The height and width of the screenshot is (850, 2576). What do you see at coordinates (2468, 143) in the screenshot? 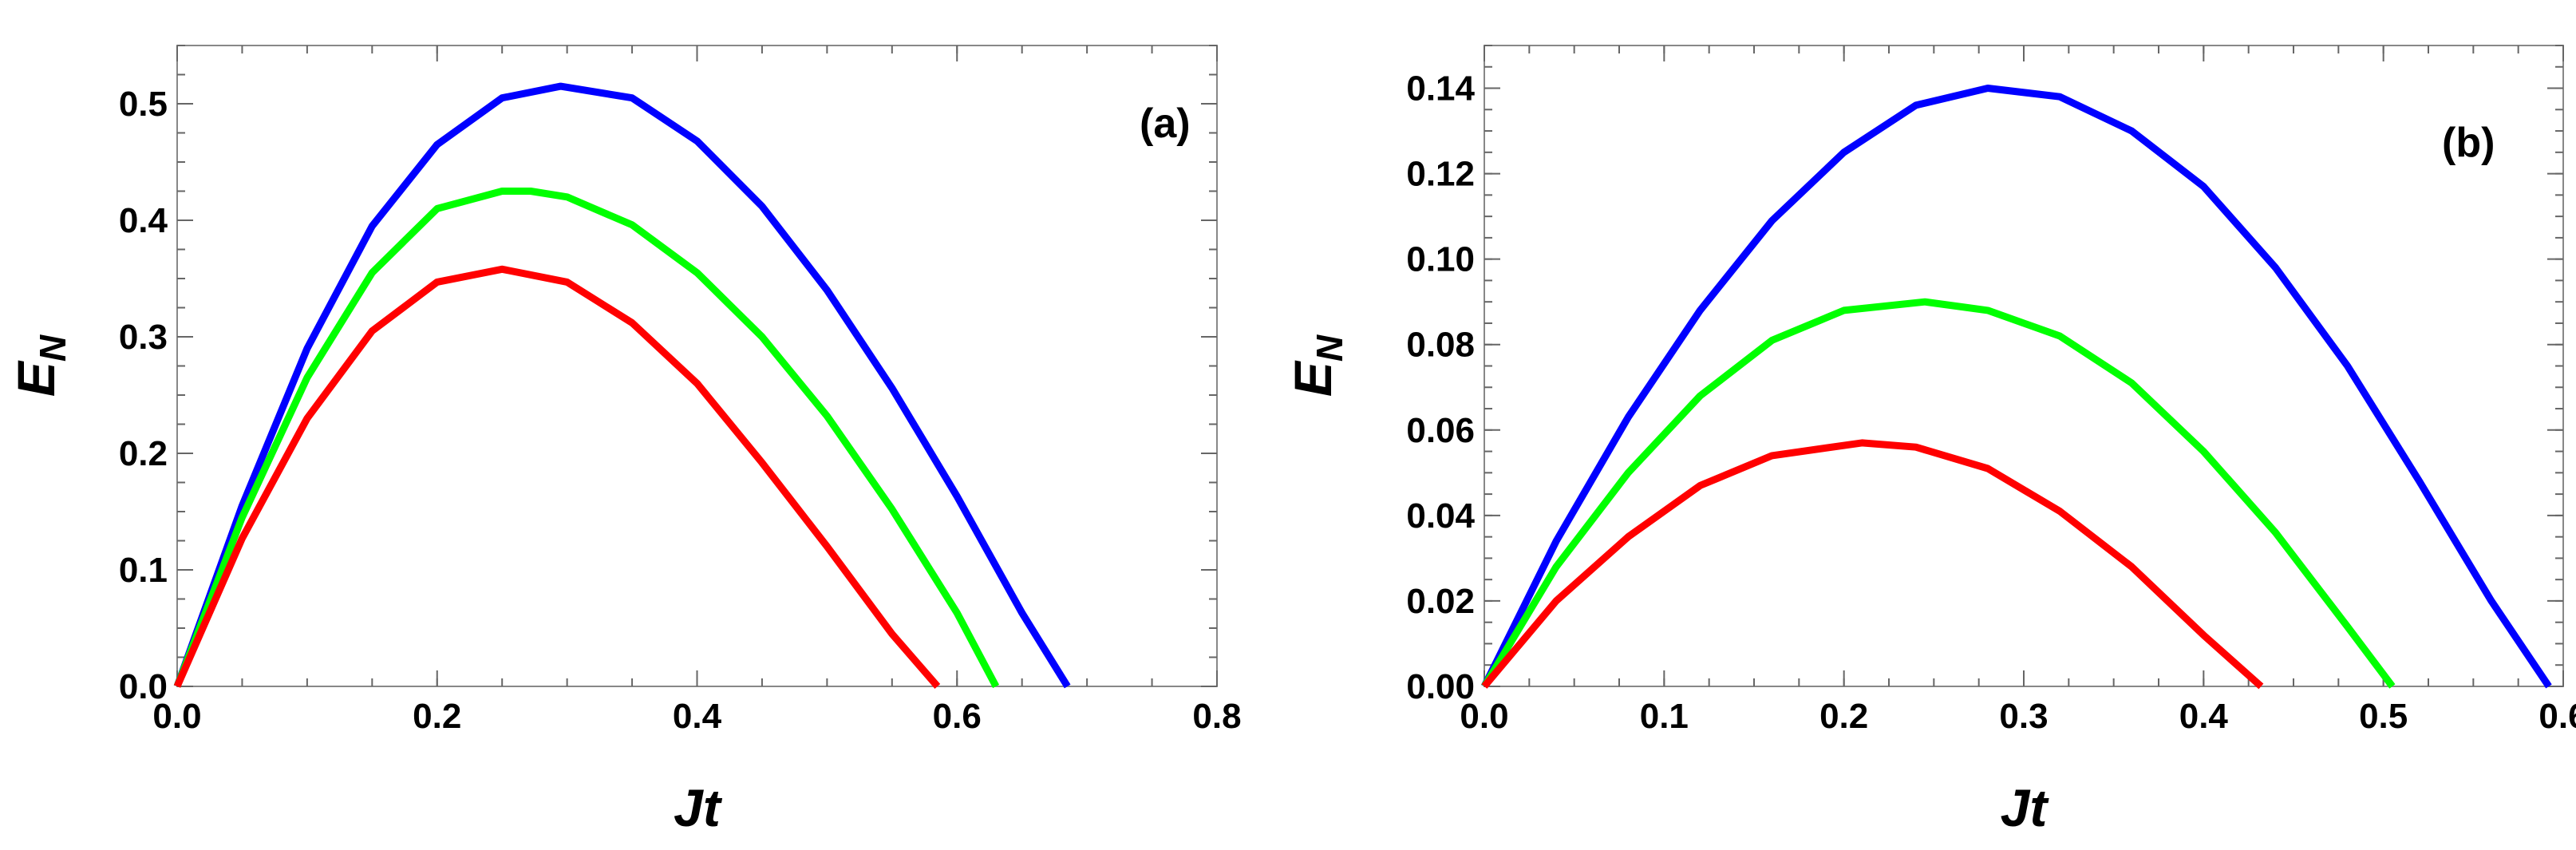
I see `panel-label: (b)` at bounding box center [2468, 143].